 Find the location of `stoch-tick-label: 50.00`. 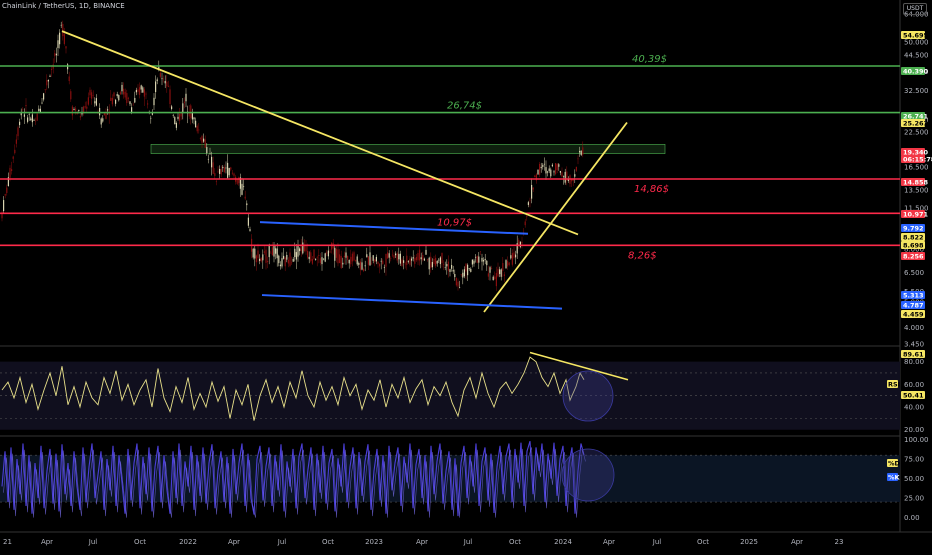

stoch-tick-label: 50.00 is located at coordinates (914, 479).